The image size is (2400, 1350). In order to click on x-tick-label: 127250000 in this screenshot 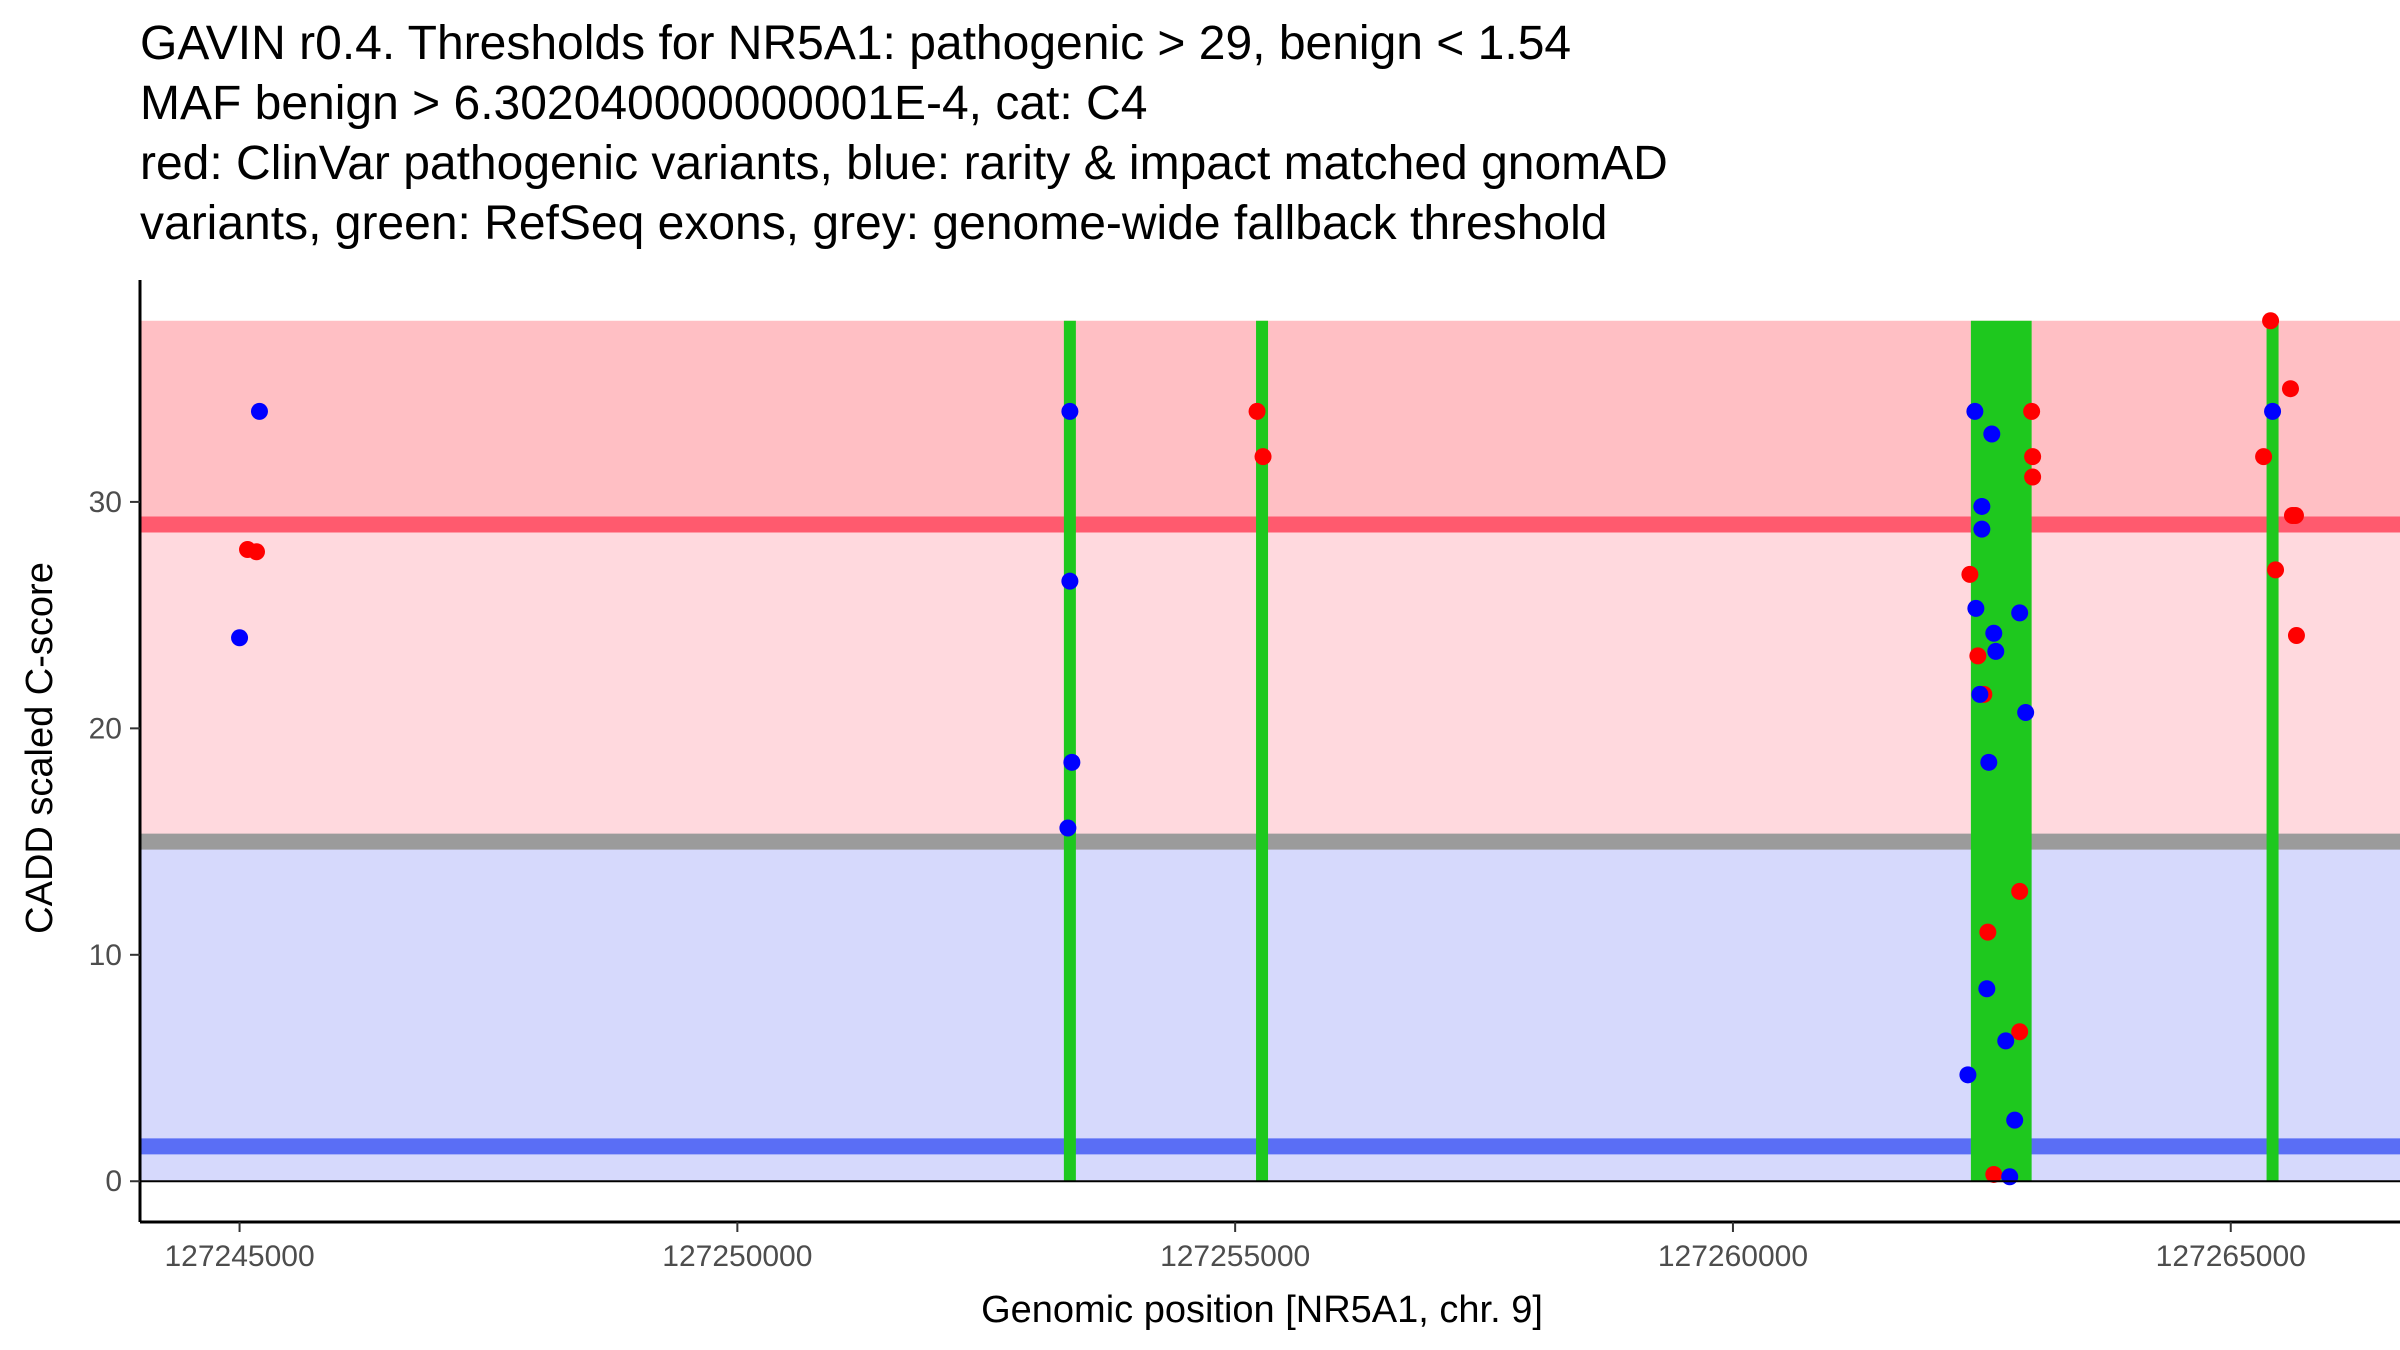, I will do `click(737, 1256)`.